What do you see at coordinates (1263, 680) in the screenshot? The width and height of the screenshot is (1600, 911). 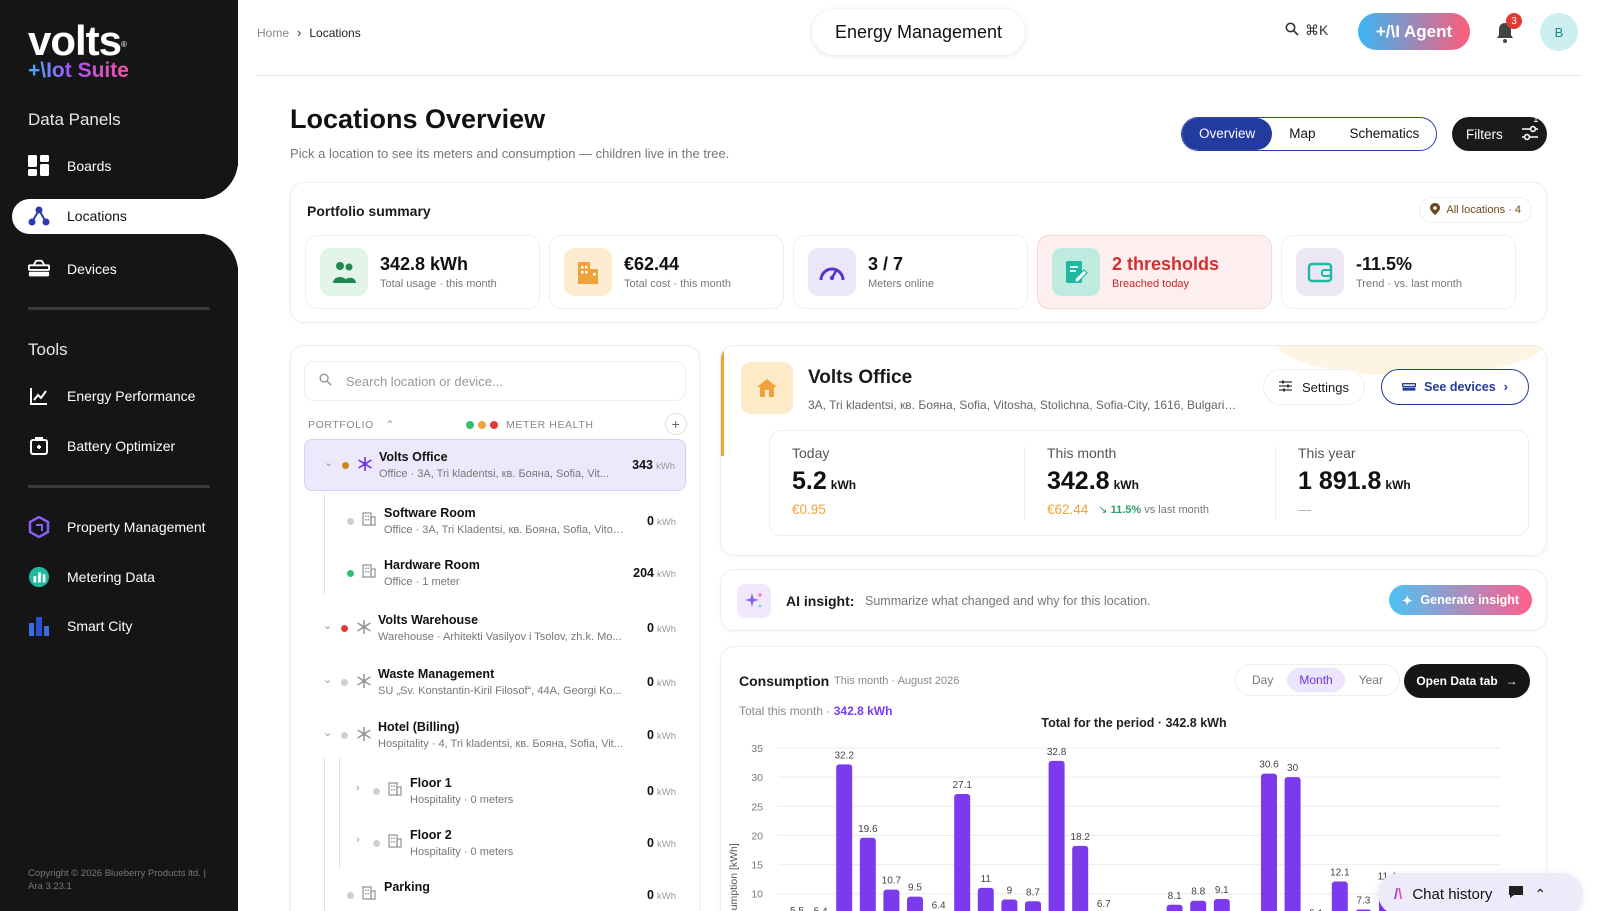 I see `range-day: Day` at bounding box center [1263, 680].